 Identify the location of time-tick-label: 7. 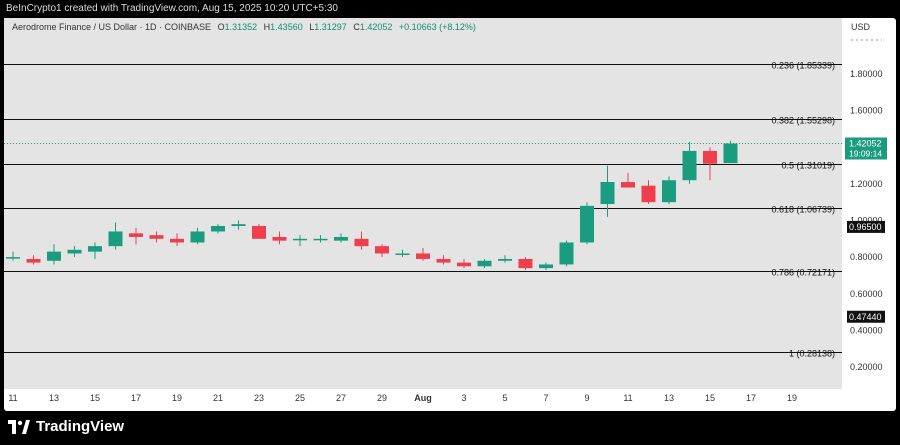
(545, 398).